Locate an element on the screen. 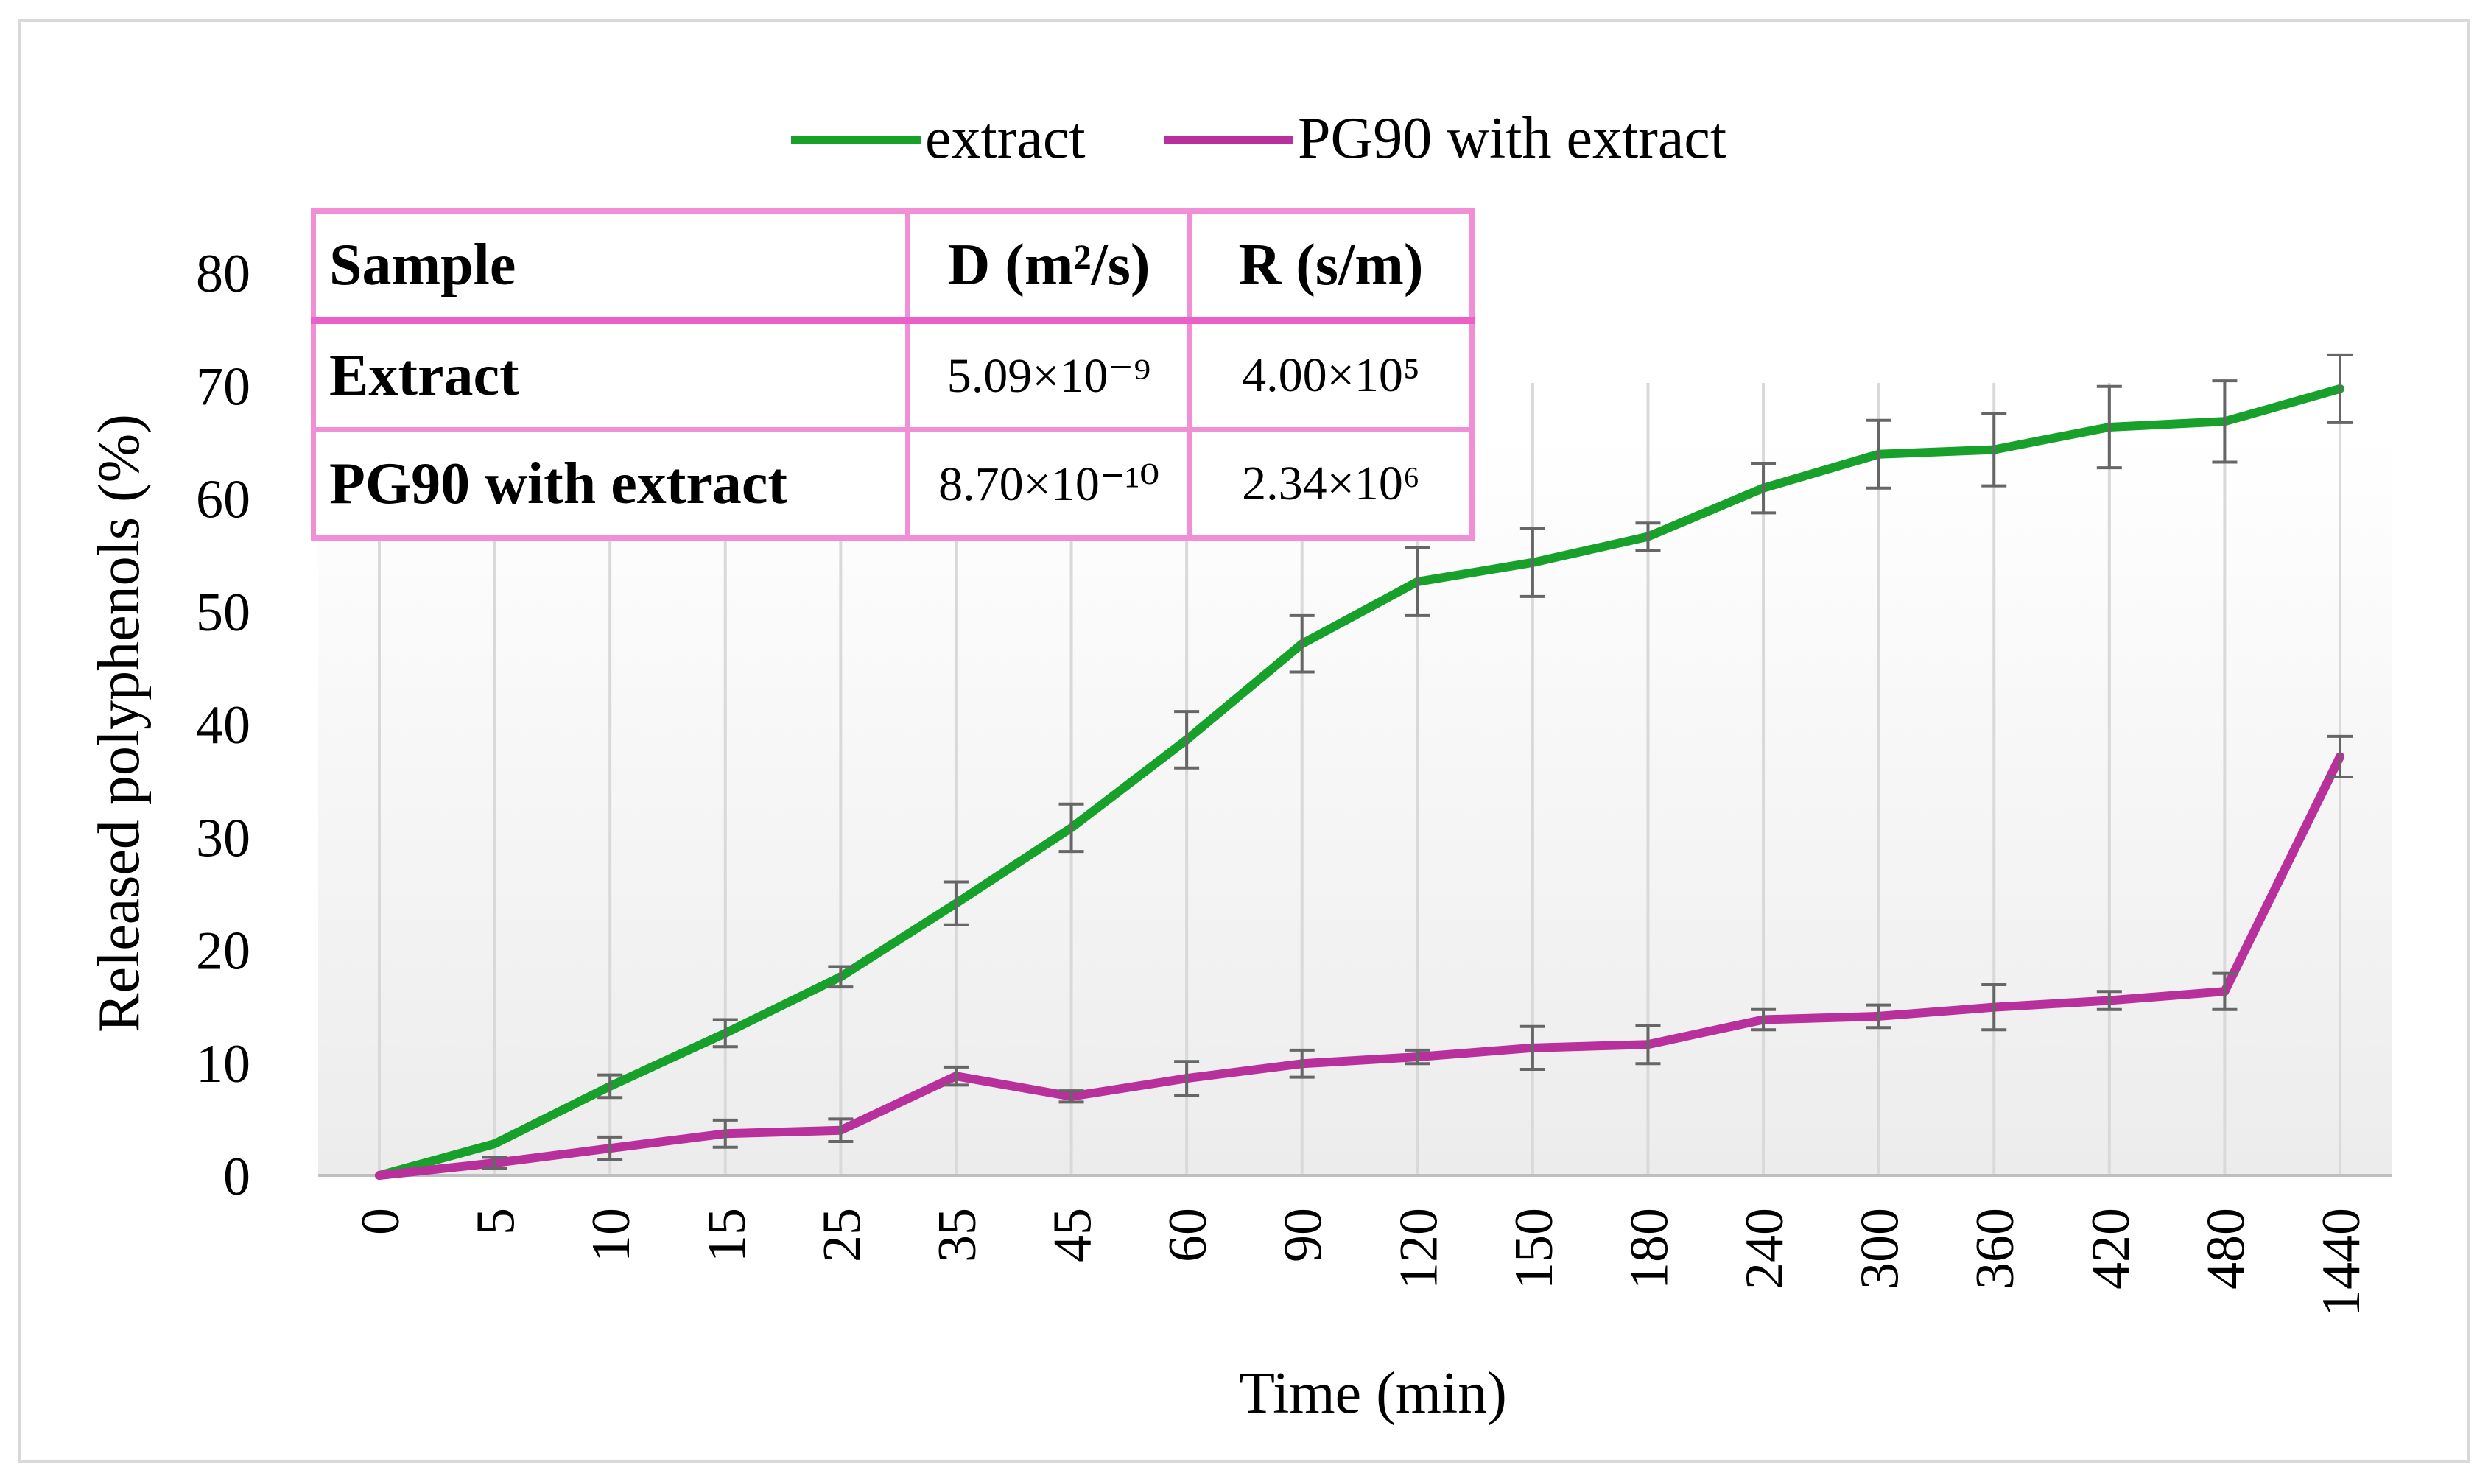  x-tick-label: 60 is located at coordinates (1188, 1235).